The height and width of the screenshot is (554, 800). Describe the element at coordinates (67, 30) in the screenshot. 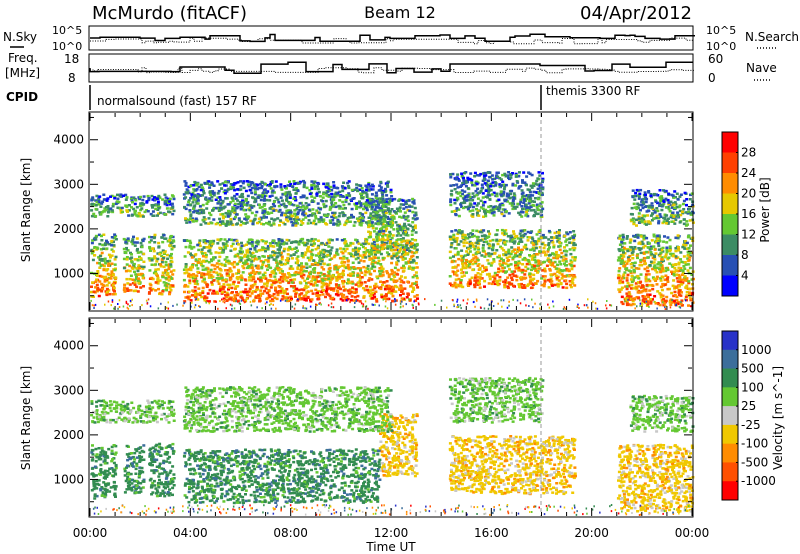

I see `noise-left-tick-top: 10^5` at that location.